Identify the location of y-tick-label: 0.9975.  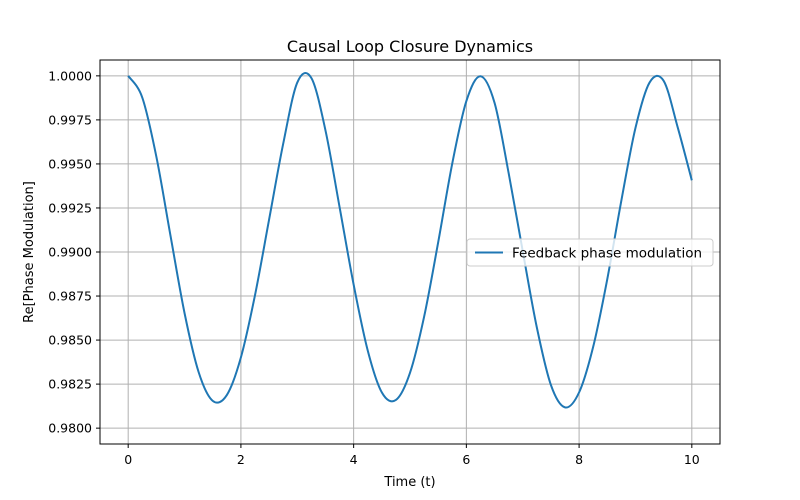
(70, 119).